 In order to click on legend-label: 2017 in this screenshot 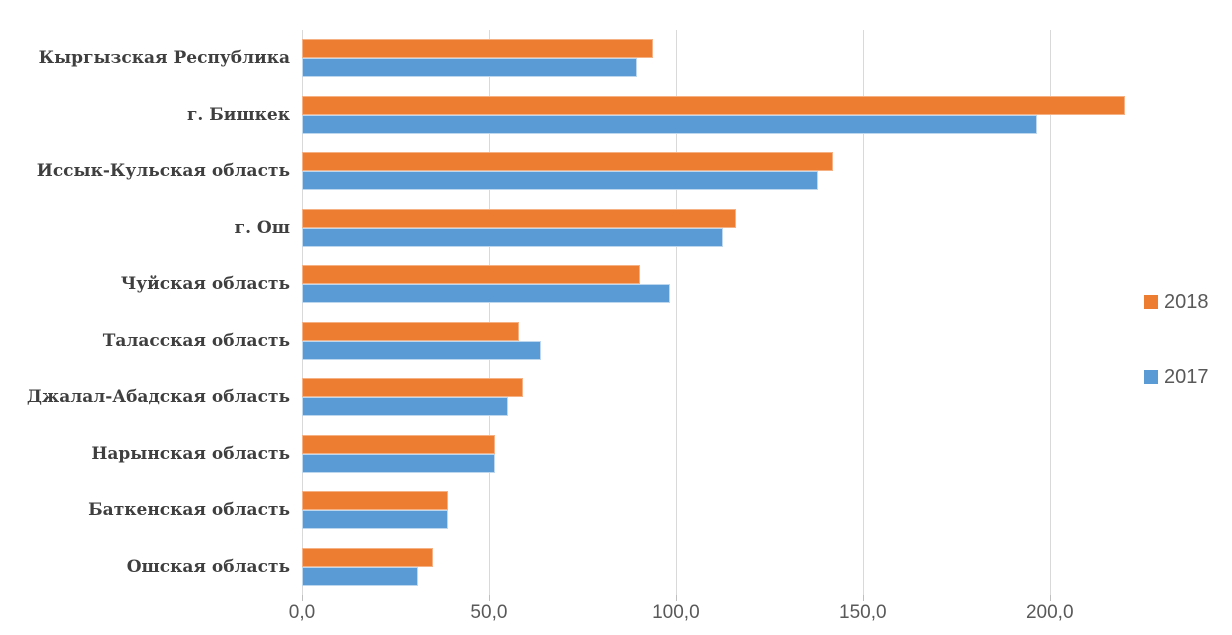, I will do `click(1186, 377)`.